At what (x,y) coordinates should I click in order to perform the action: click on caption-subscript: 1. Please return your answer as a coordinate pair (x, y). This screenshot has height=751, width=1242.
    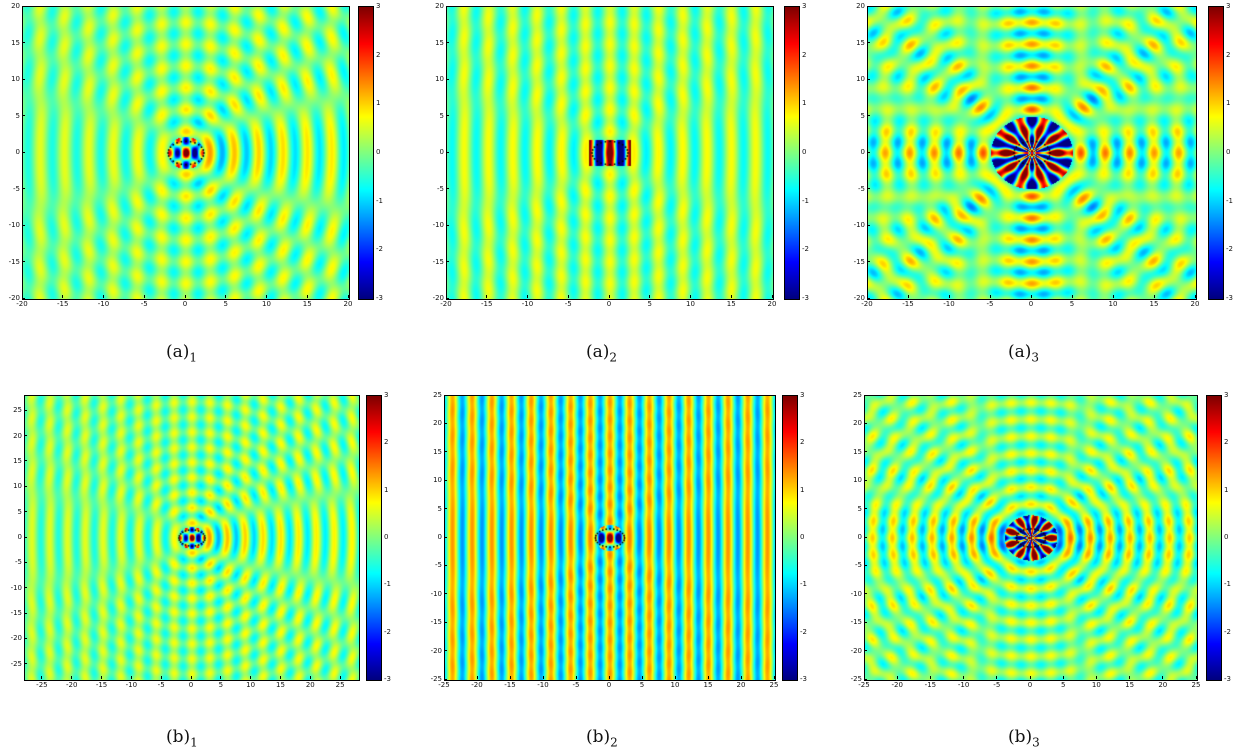
    Looking at the image, I should click on (194, 742).